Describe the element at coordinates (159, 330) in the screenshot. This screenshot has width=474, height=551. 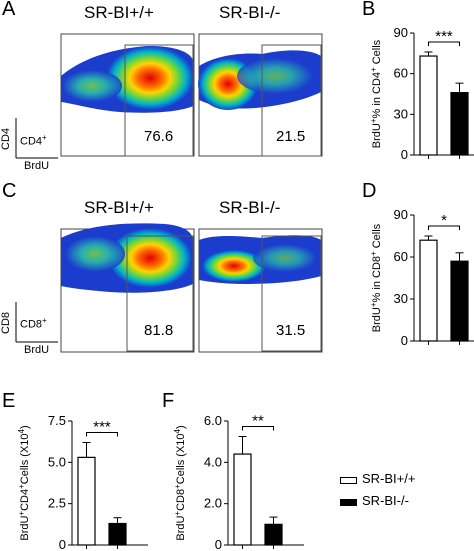
I see `pct-cd8-wt: 81.8` at that location.